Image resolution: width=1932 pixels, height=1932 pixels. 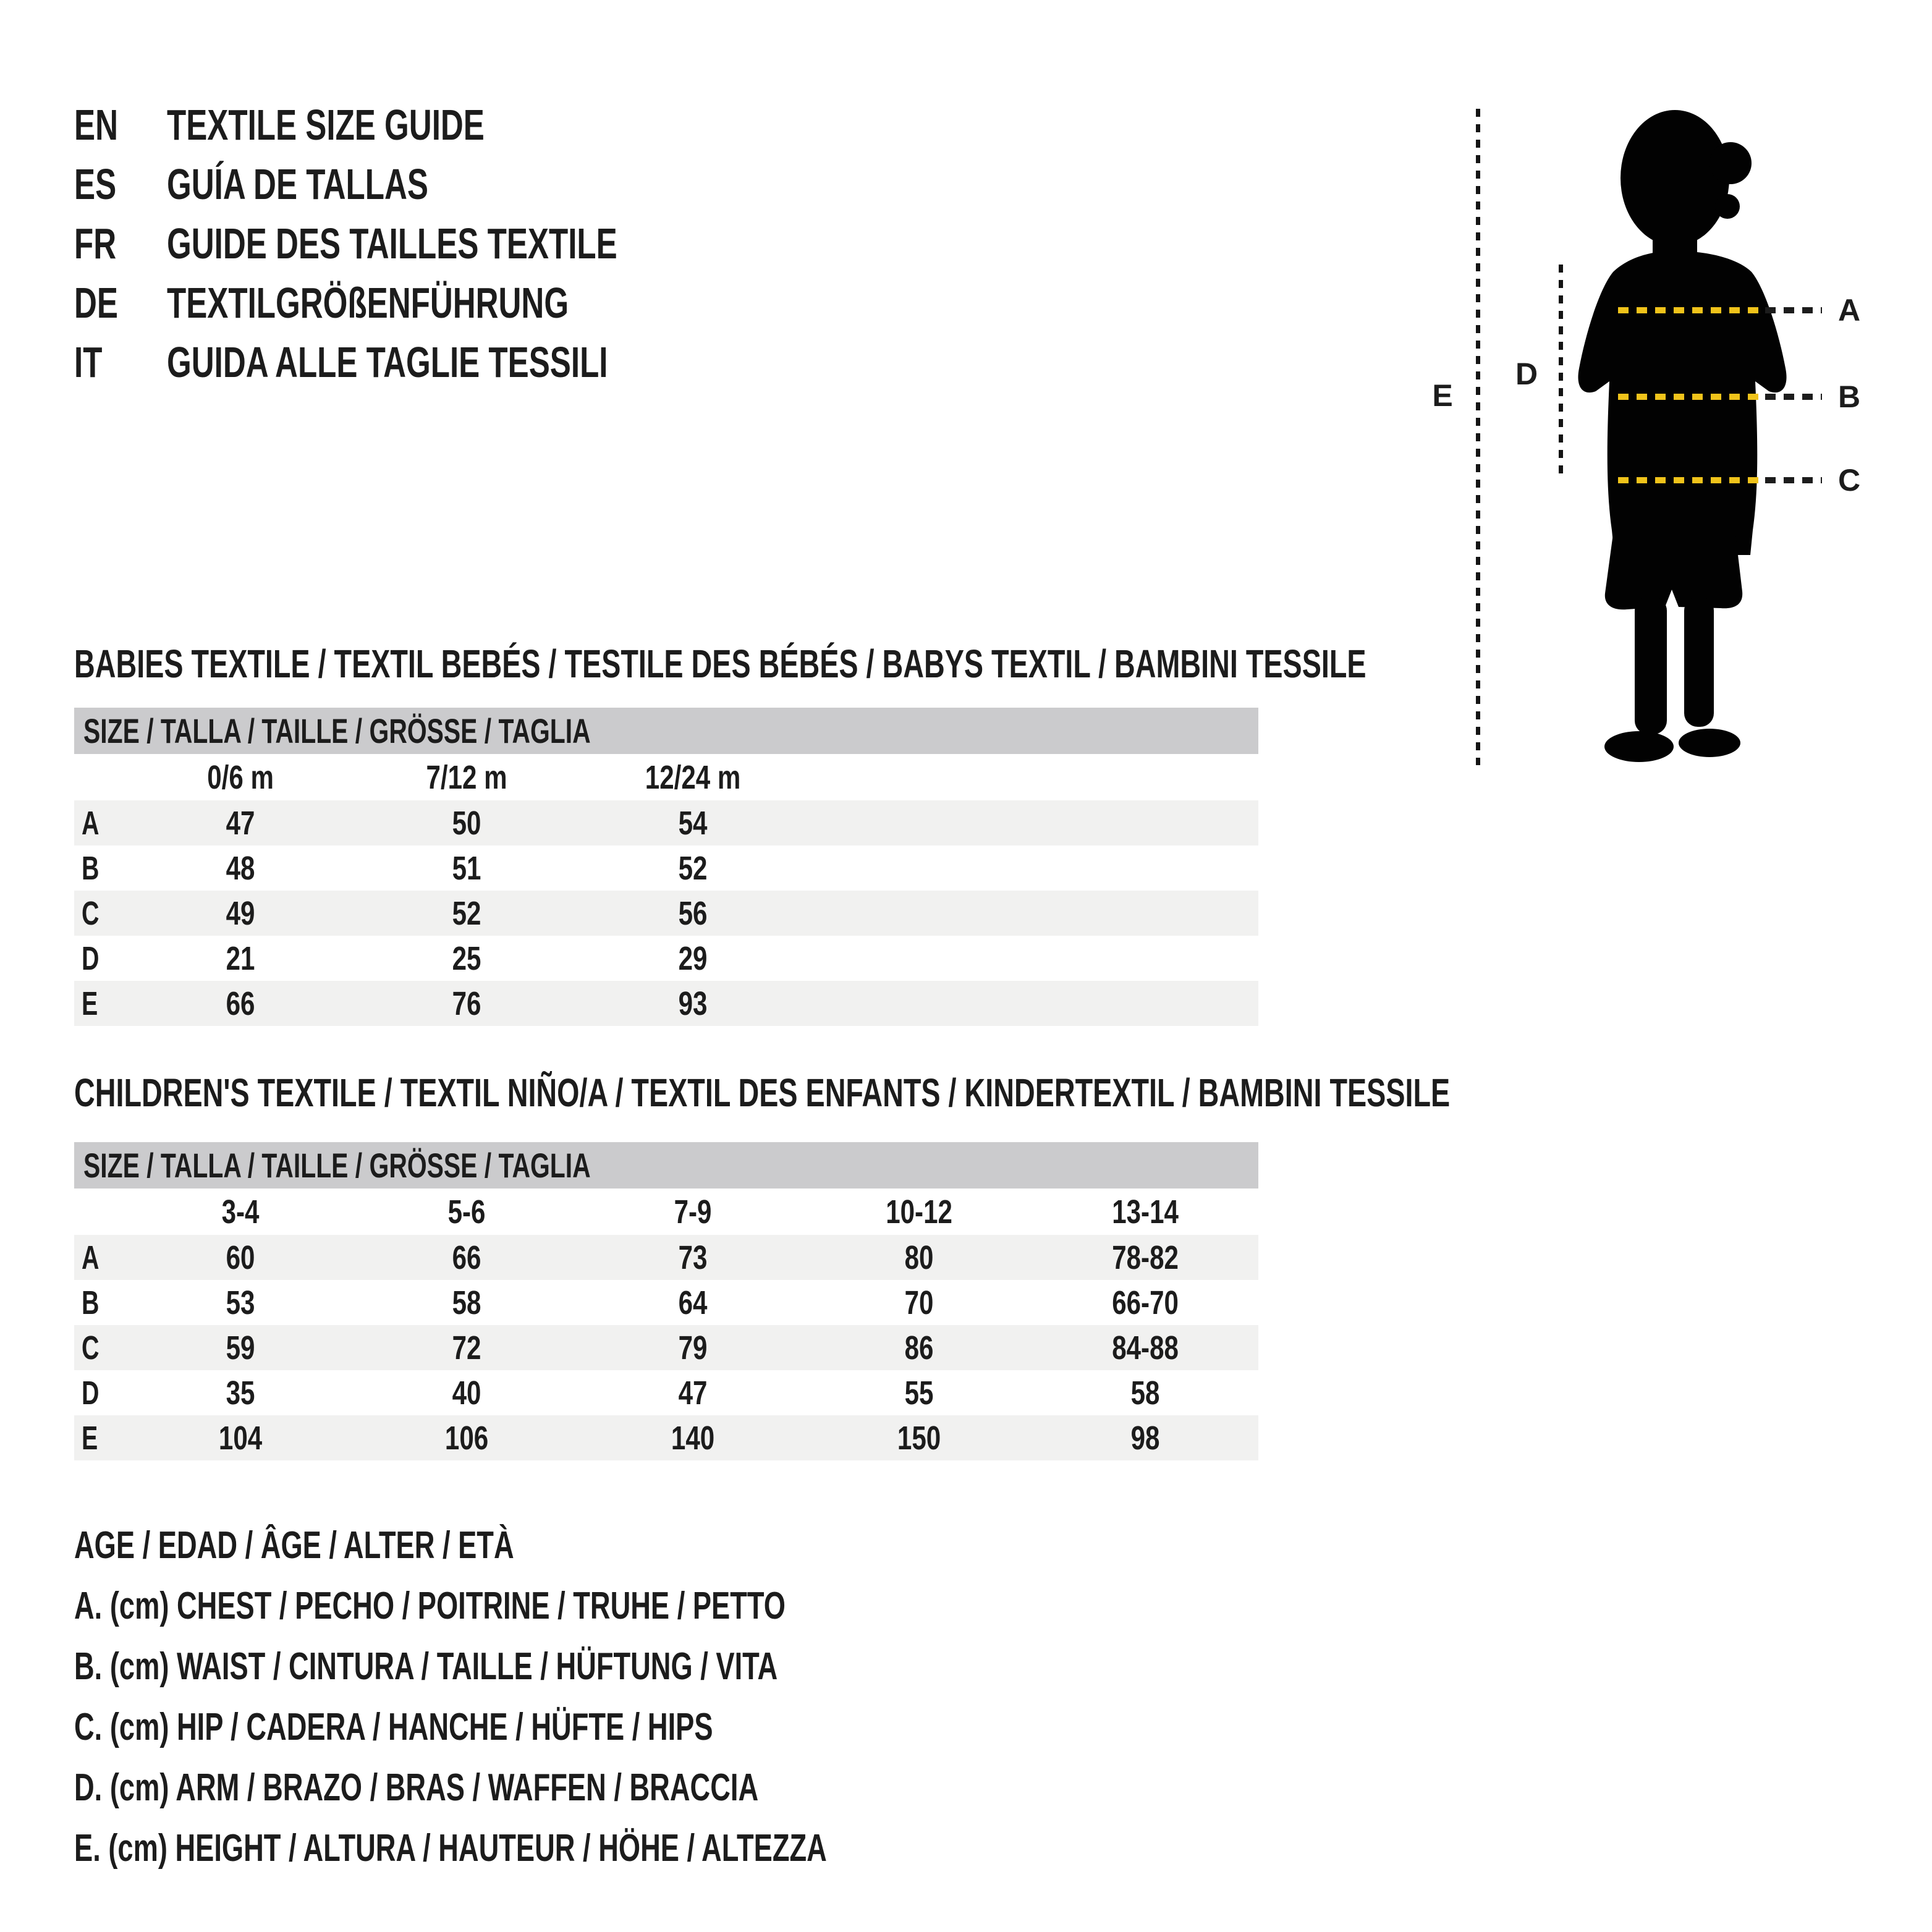 I want to click on hip-dash-yellow, so click(x=1688, y=480).